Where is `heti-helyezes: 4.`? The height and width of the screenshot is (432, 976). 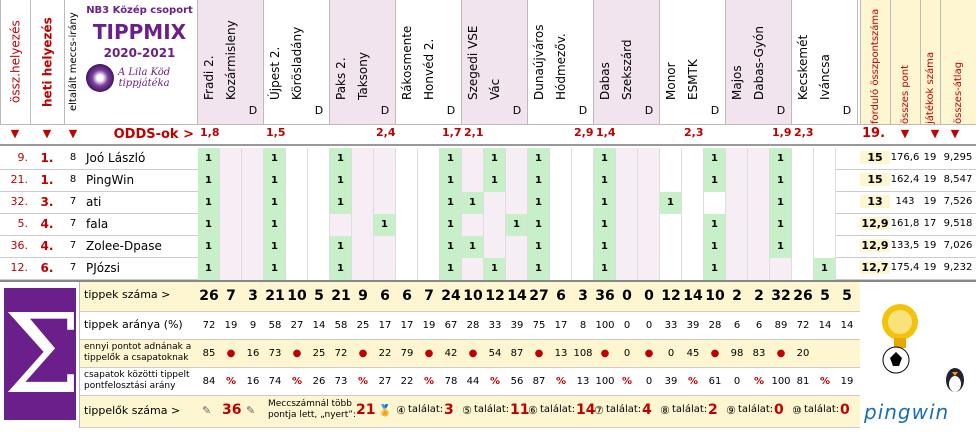 heti-helyezes: 4. is located at coordinates (47, 246).